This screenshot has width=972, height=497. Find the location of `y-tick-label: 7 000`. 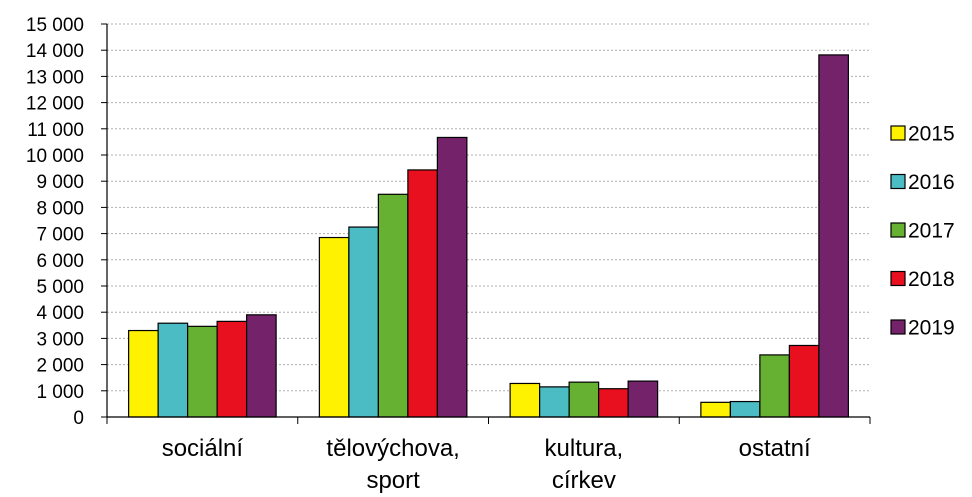

y-tick-label: 7 000 is located at coordinates (60, 235).